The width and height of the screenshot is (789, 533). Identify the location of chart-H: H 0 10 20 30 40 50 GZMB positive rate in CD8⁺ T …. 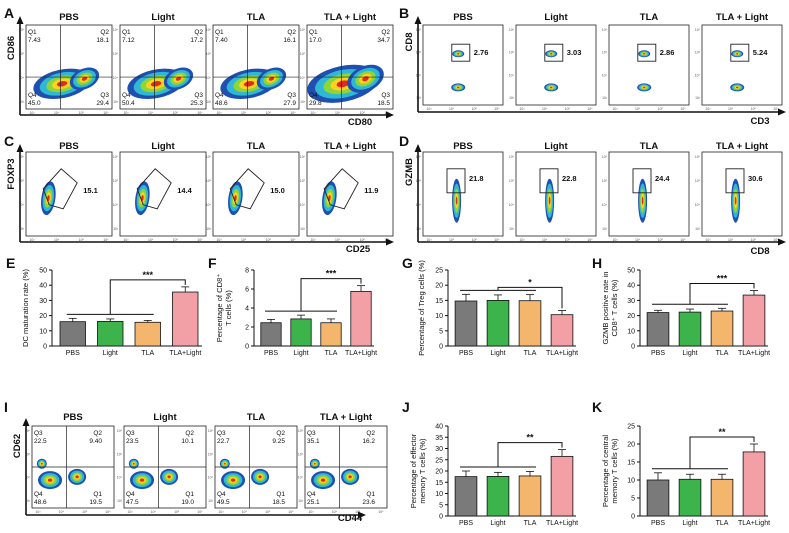
(681, 306).